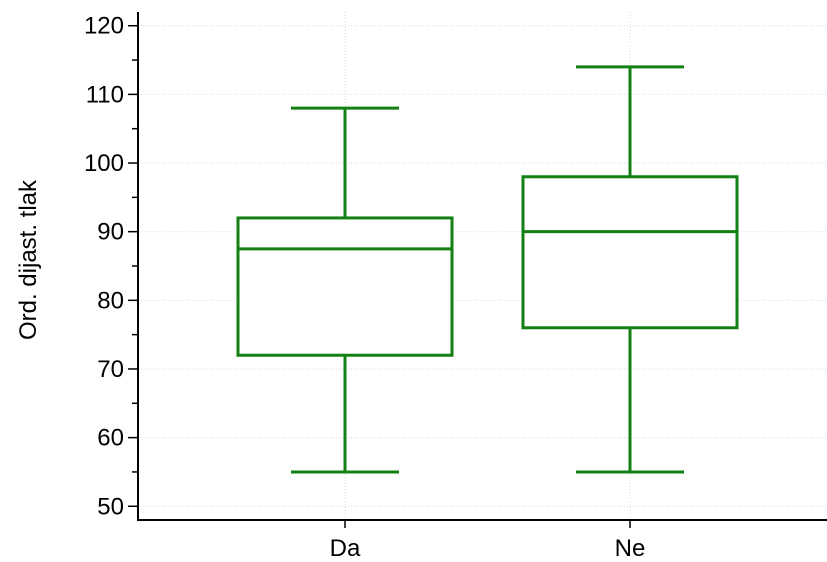  Describe the element at coordinates (110, 438) in the screenshot. I see `y-tick-label-60: 60` at that location.